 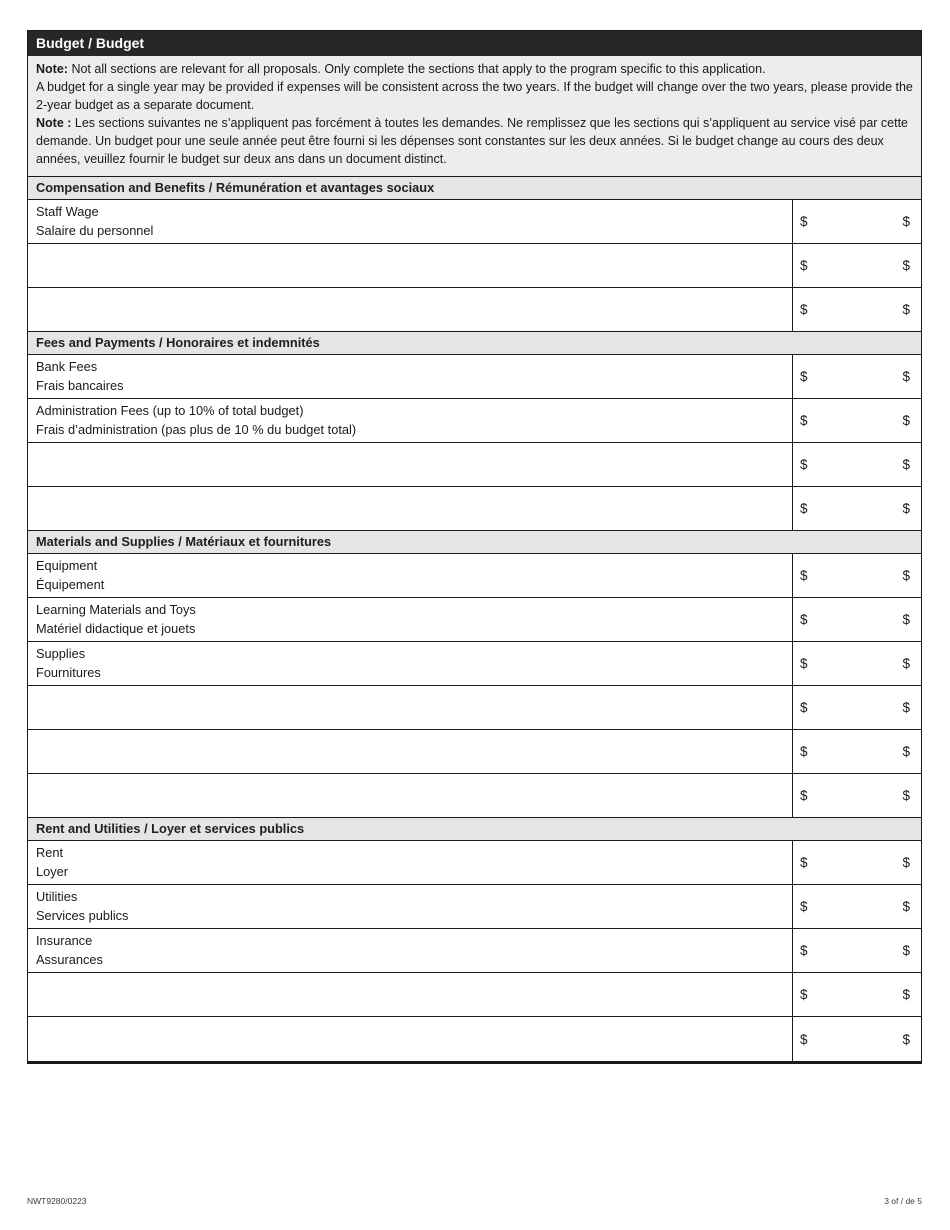 What do you see at coordinates (410, 862) in the screenshot?
I see `budget-item-label-cell: Rent Loyer` at bounding box center [410, 862].